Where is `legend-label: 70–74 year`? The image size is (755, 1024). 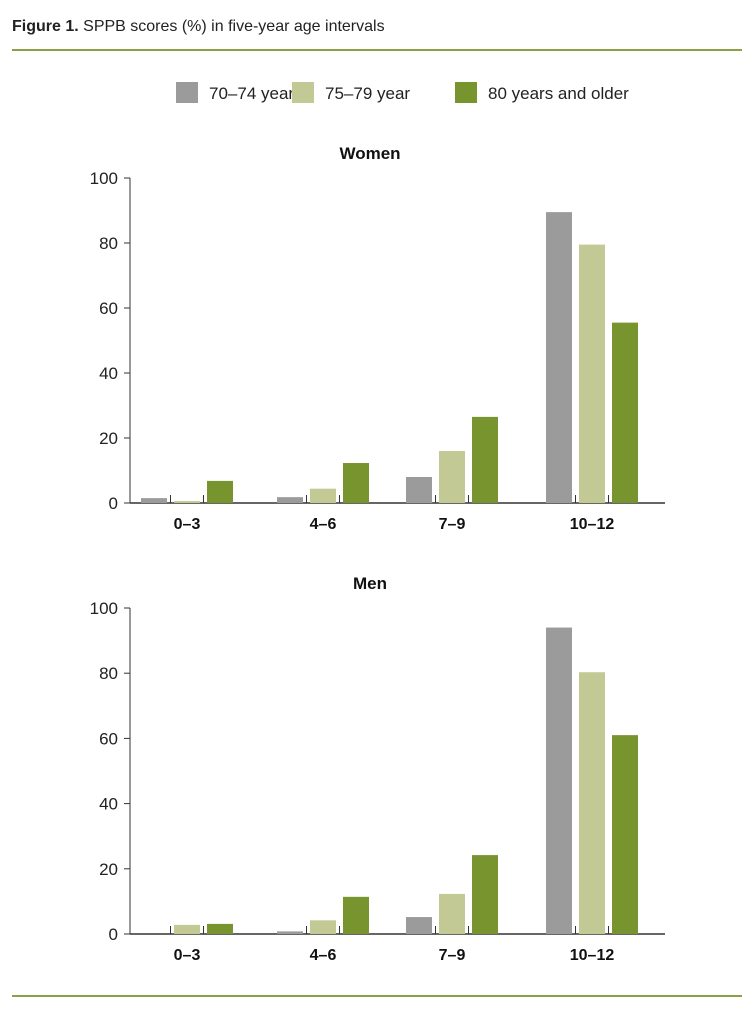 legend-label: 70–74 year is located at coordinates (251, 93).